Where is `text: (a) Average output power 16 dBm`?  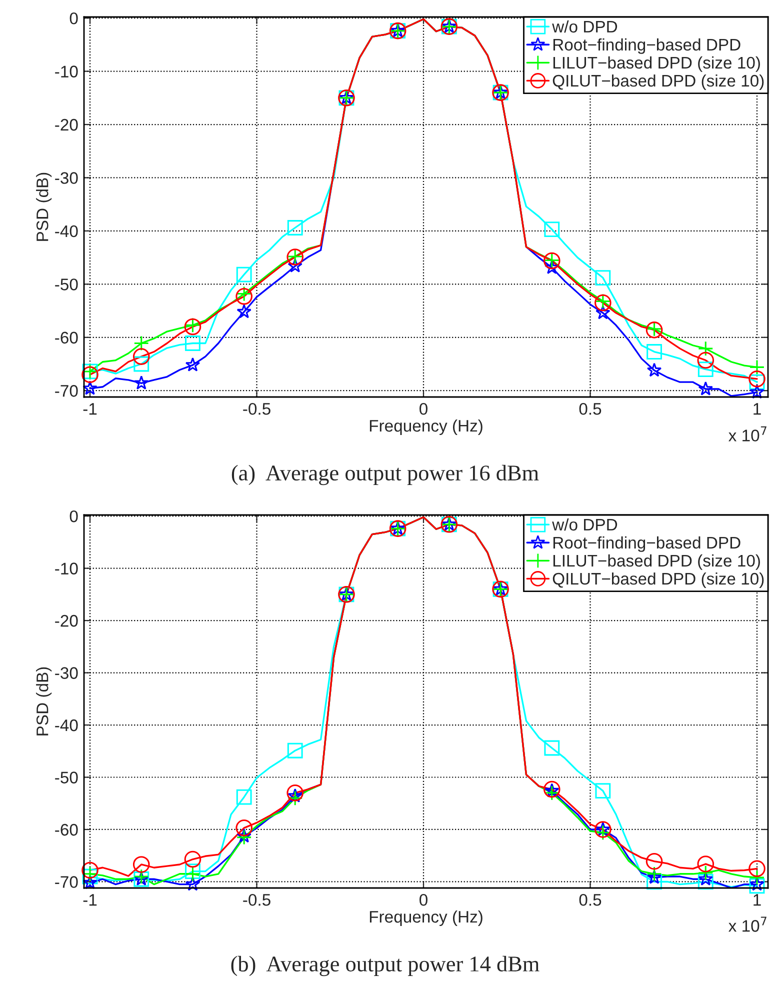 text: (a) Average output power 16 dBm is located at coordinates (385, 475).